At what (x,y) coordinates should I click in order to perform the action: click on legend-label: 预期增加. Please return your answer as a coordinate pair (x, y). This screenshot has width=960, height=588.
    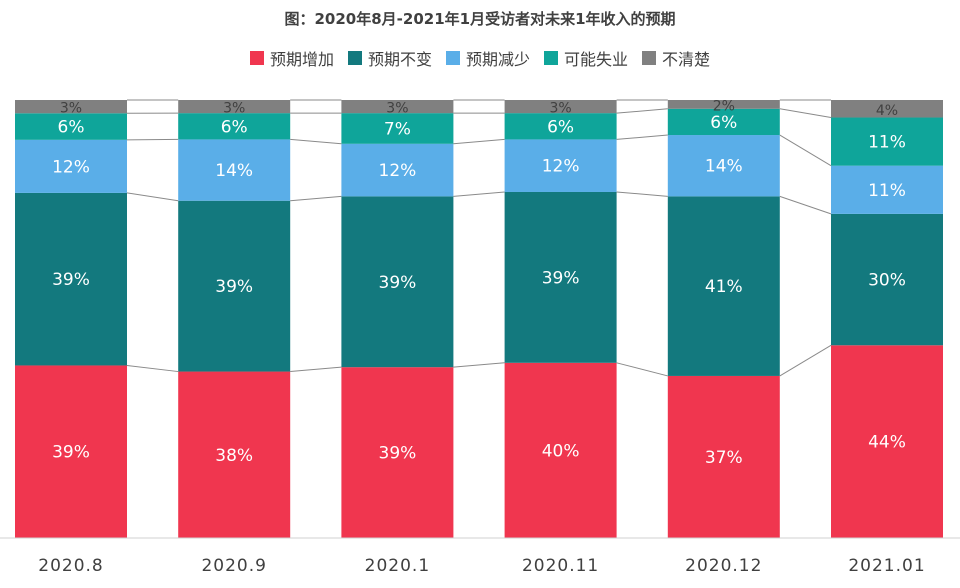
    Looking at the image, I should click on (301, 59).